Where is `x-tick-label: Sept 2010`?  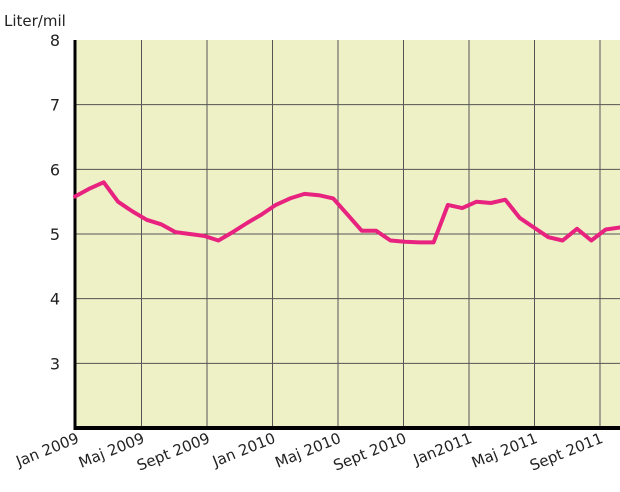 x-tick-label: Sept 2010 is located at coordinates (370, 452).